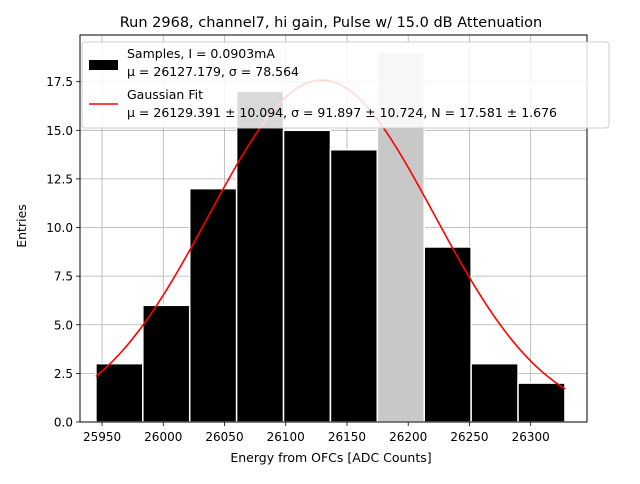 The height and width of the screenshot is (484, 640). What do you see at coordinates (63, 325) in the screenshot?
I see `y-tick-label: 5.0` at bounding box center [63, 325].